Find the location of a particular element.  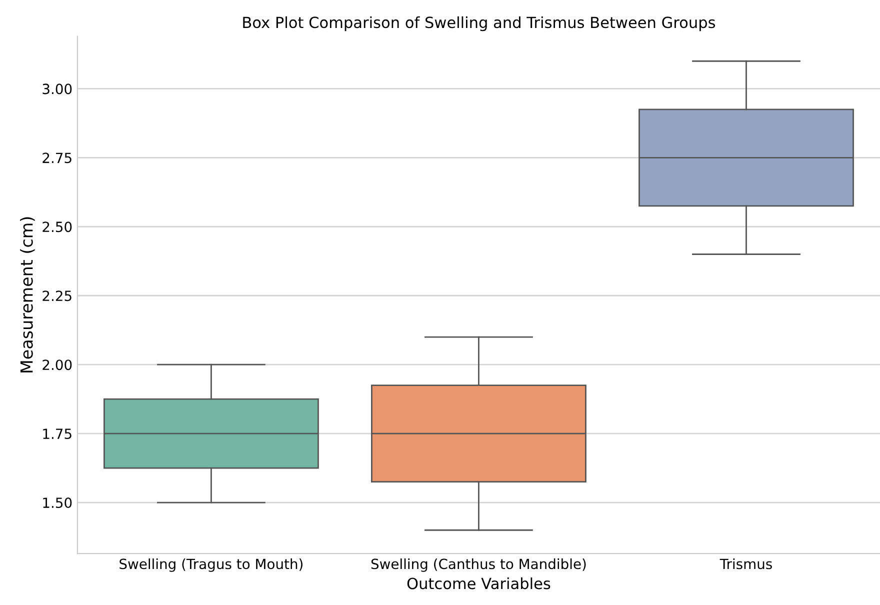

y-tick-label: 2.00 is located at coordinates (57, 365).